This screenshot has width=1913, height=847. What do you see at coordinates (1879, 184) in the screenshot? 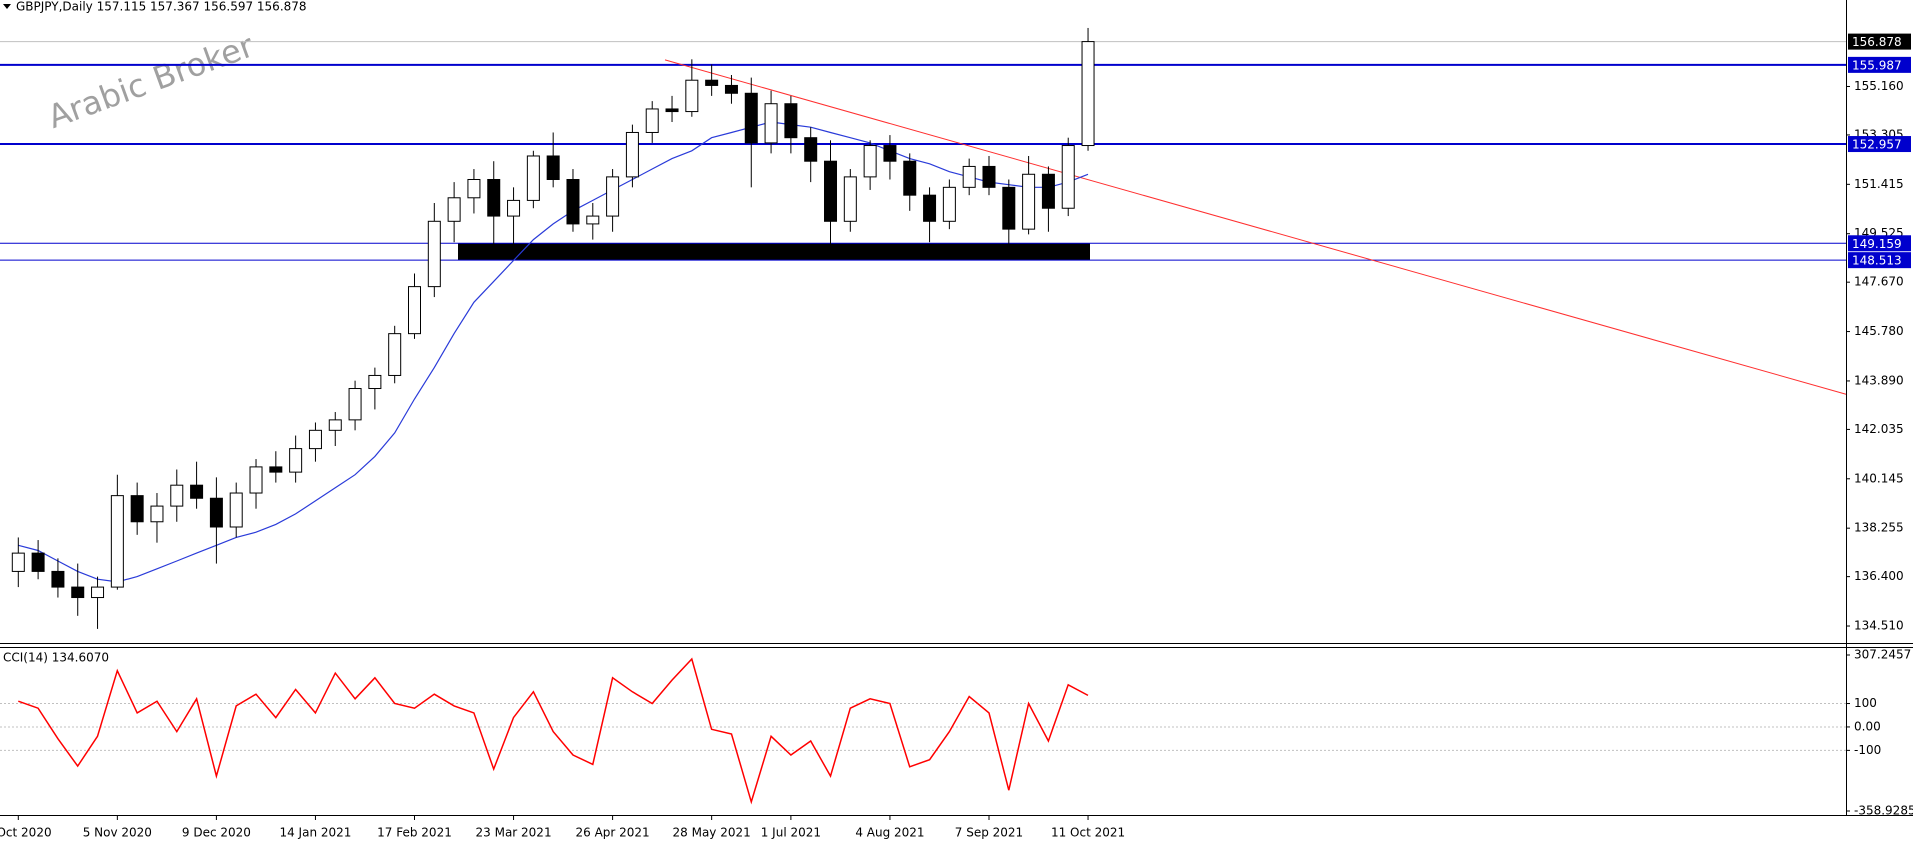
I see `y-tick-label: 151.415` at bounding box center [1879, 184].